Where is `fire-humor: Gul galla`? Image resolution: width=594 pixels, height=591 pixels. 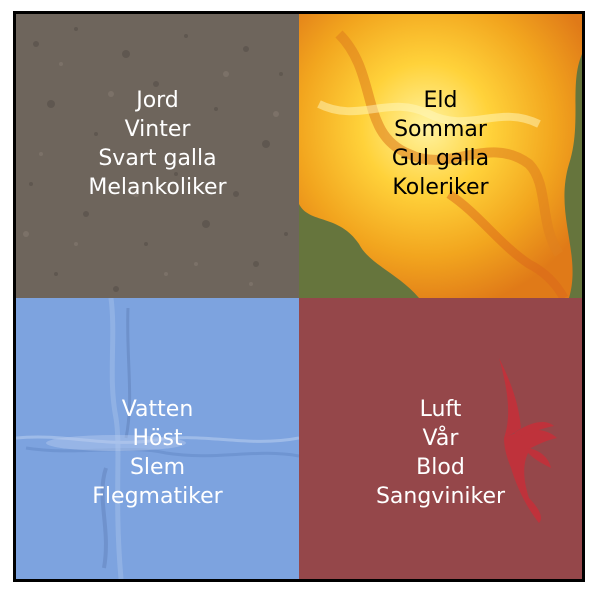 fire-humor: Gul galla is located at coordinates (440, 158).